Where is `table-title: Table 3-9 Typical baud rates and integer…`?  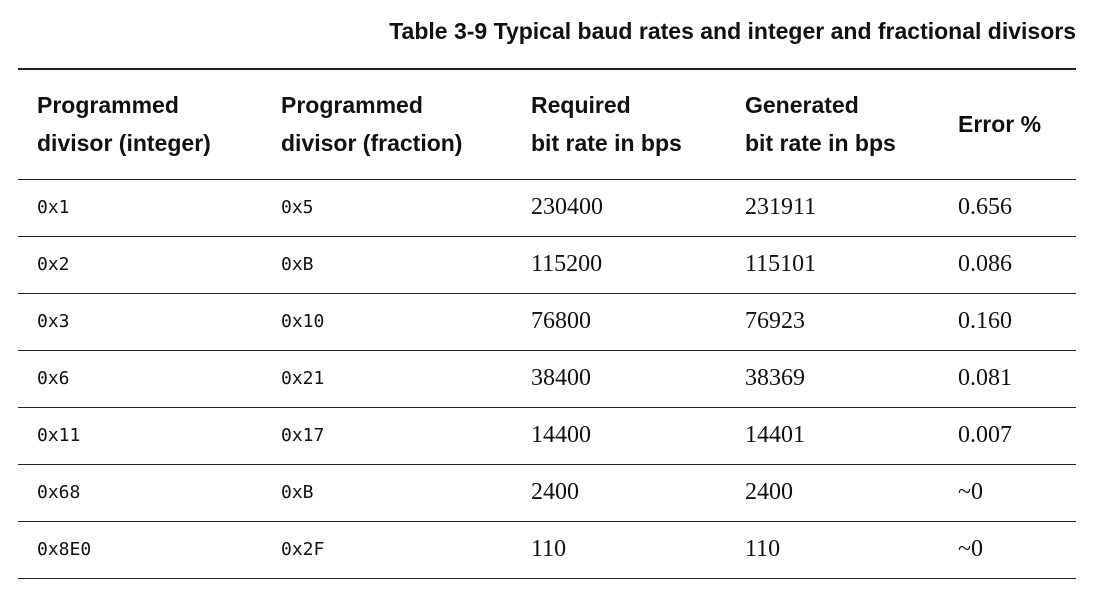
table-title: Table 3-9 Typical baud rates and integer… is located at coordinates (732, 31).